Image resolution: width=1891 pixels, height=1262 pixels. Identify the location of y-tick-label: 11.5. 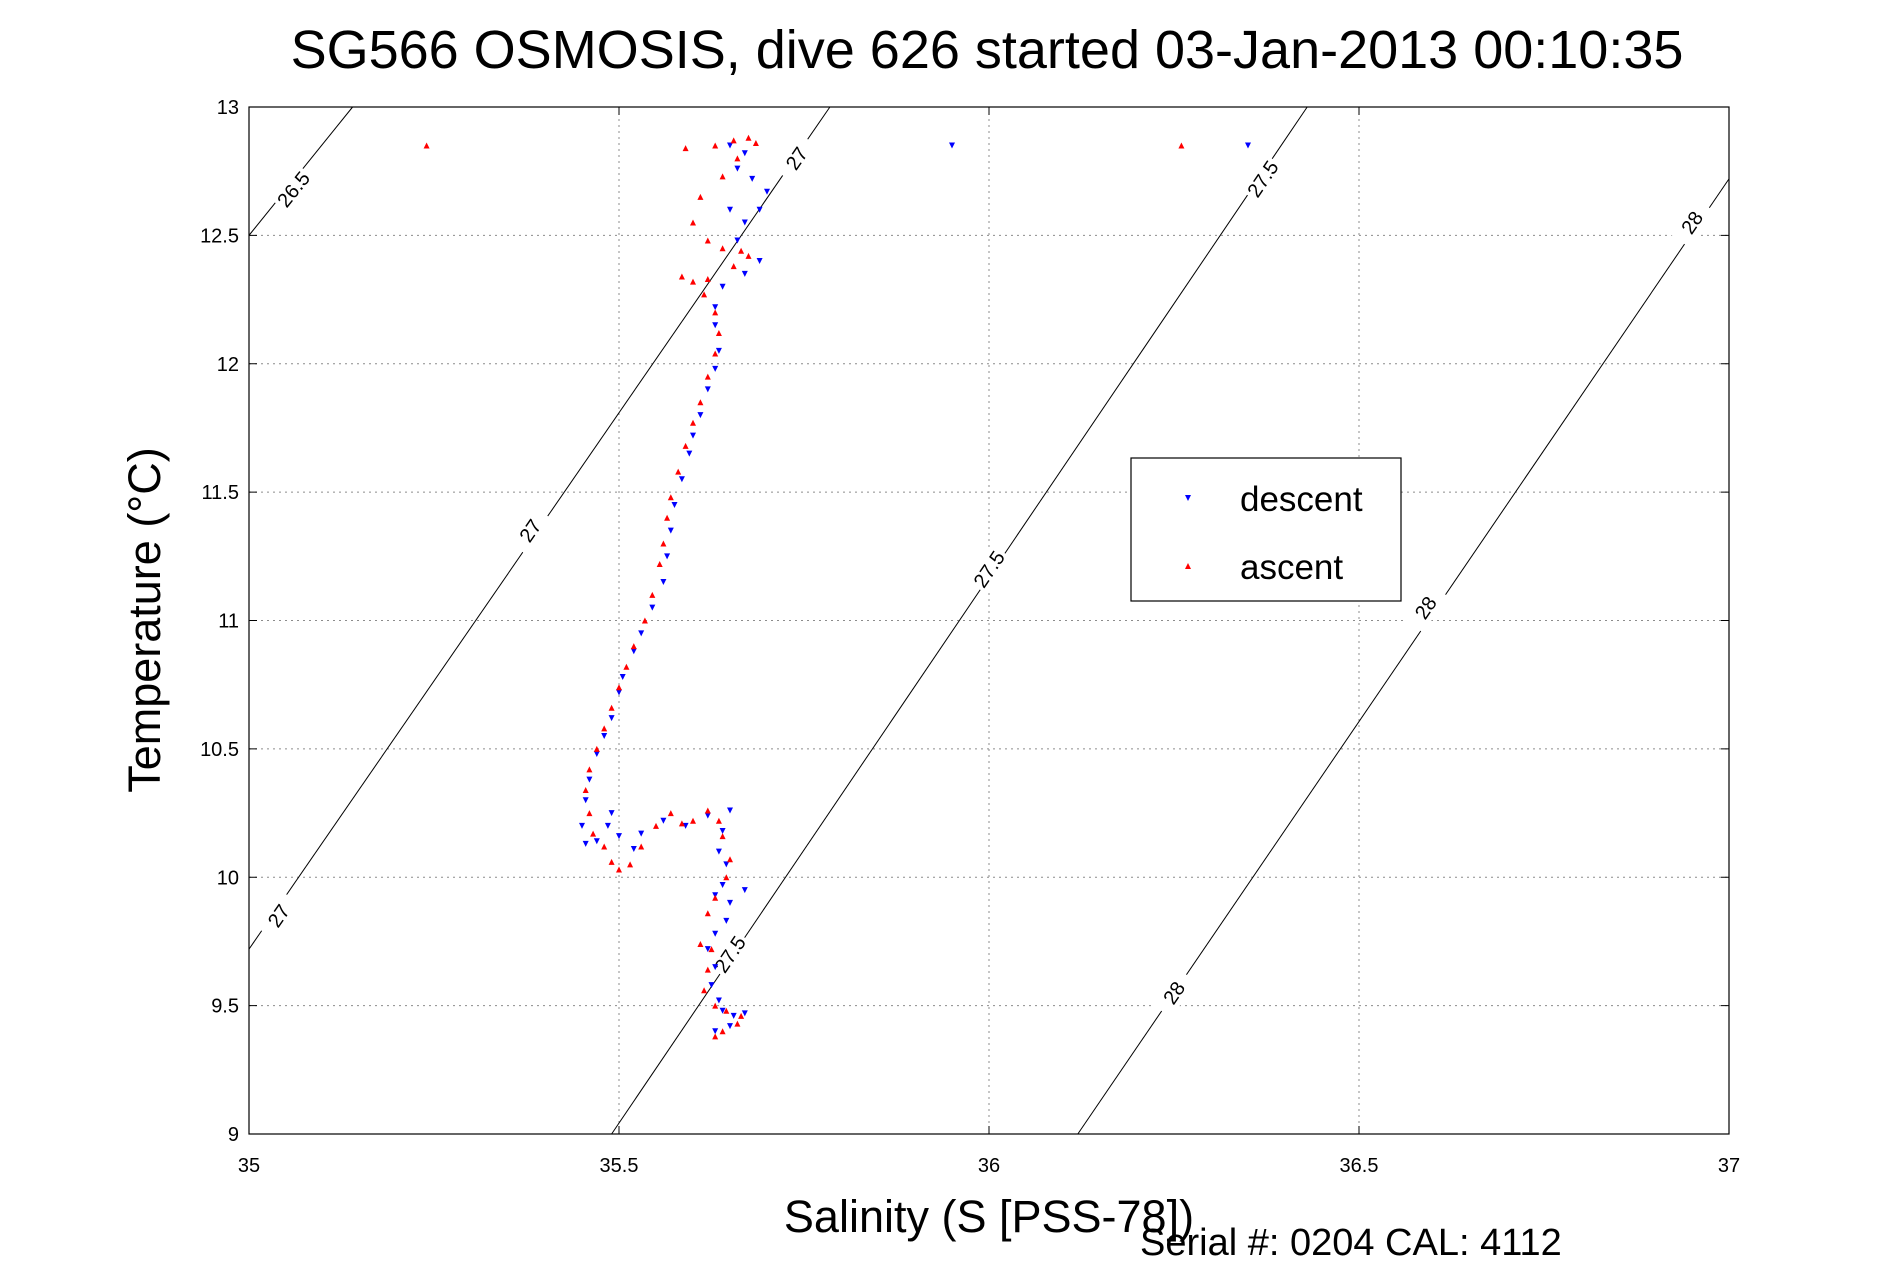
(220, 493).